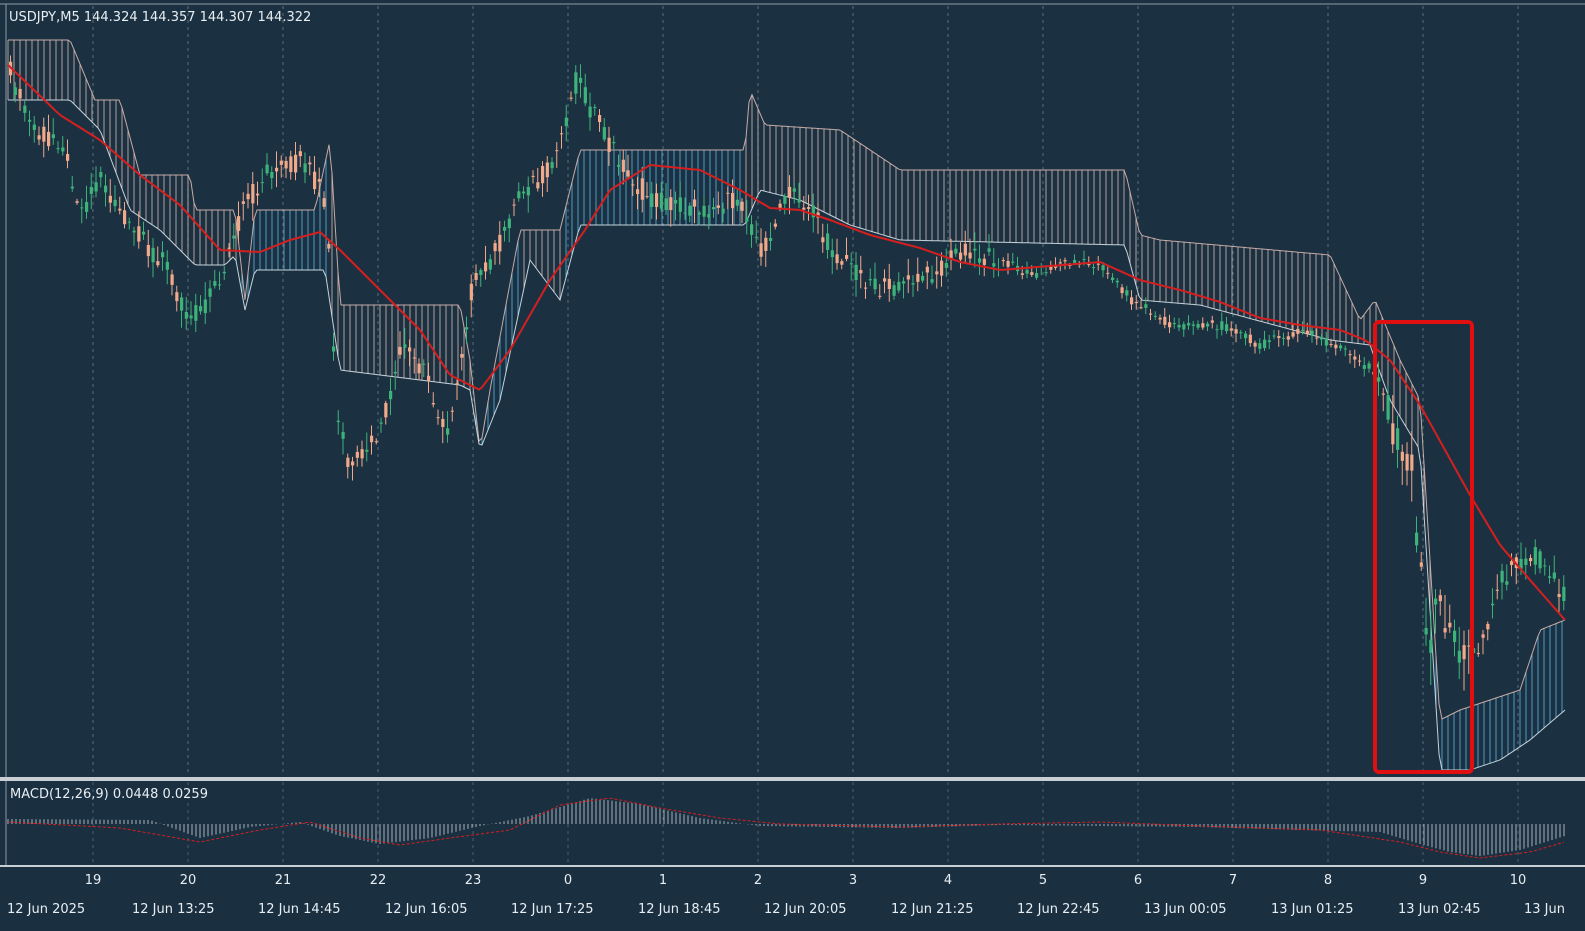 The height and width of the screenshot is (931, 1585). What do you see at coordinates (792, 779) in the screenshot?
I see `pane-separator` at bounding box center [792, 779].